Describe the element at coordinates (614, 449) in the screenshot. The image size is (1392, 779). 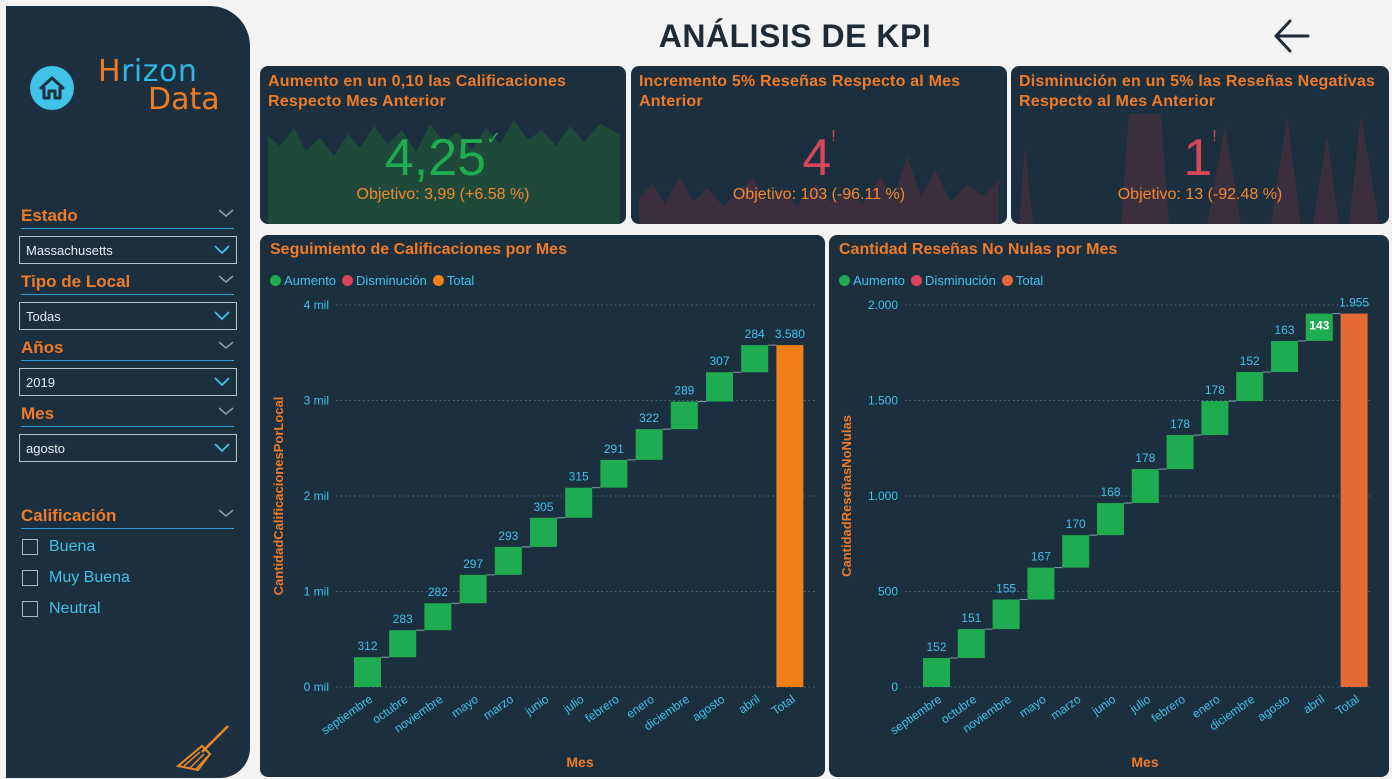
I see `data-label: 291` at that location.